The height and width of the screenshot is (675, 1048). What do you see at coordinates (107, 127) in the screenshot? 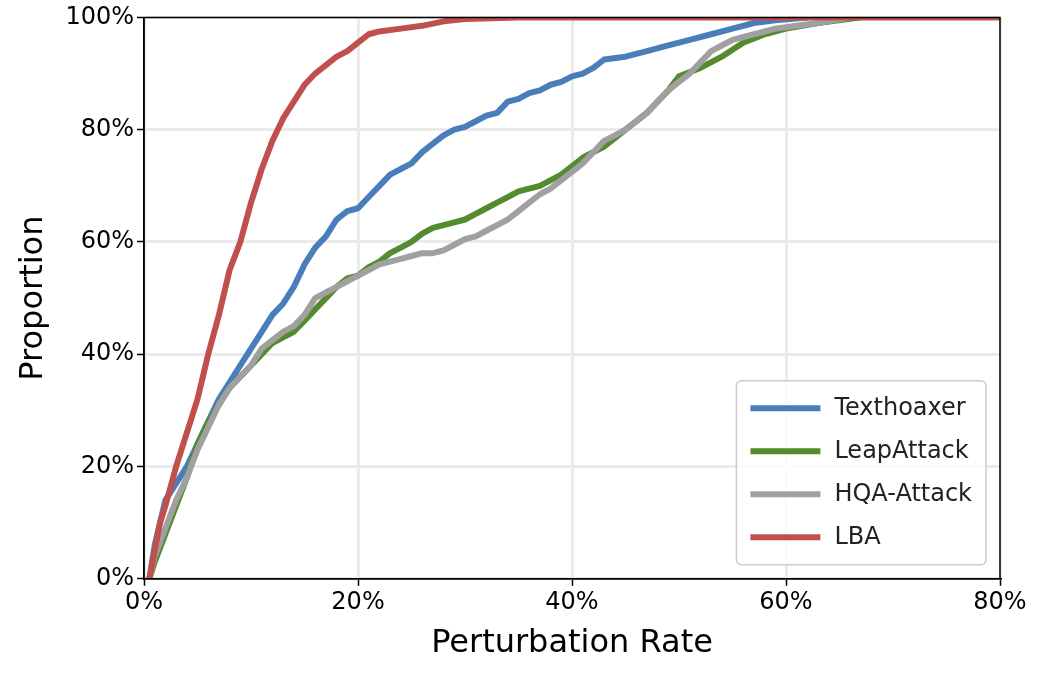
I see `y-tick-label: 80%` at bounding box center [107, 127].